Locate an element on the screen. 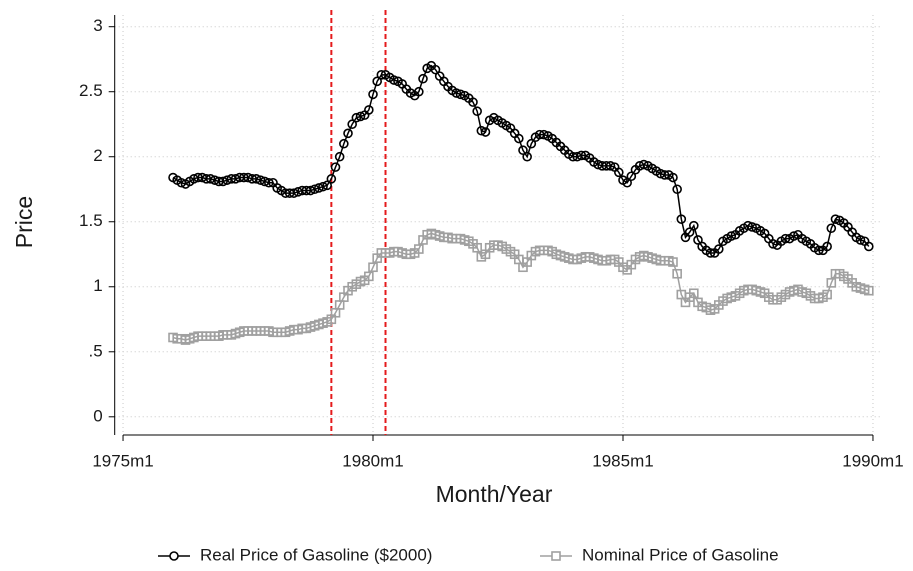  x-axis-title: Month/Year is located at coordinates (494, 494).